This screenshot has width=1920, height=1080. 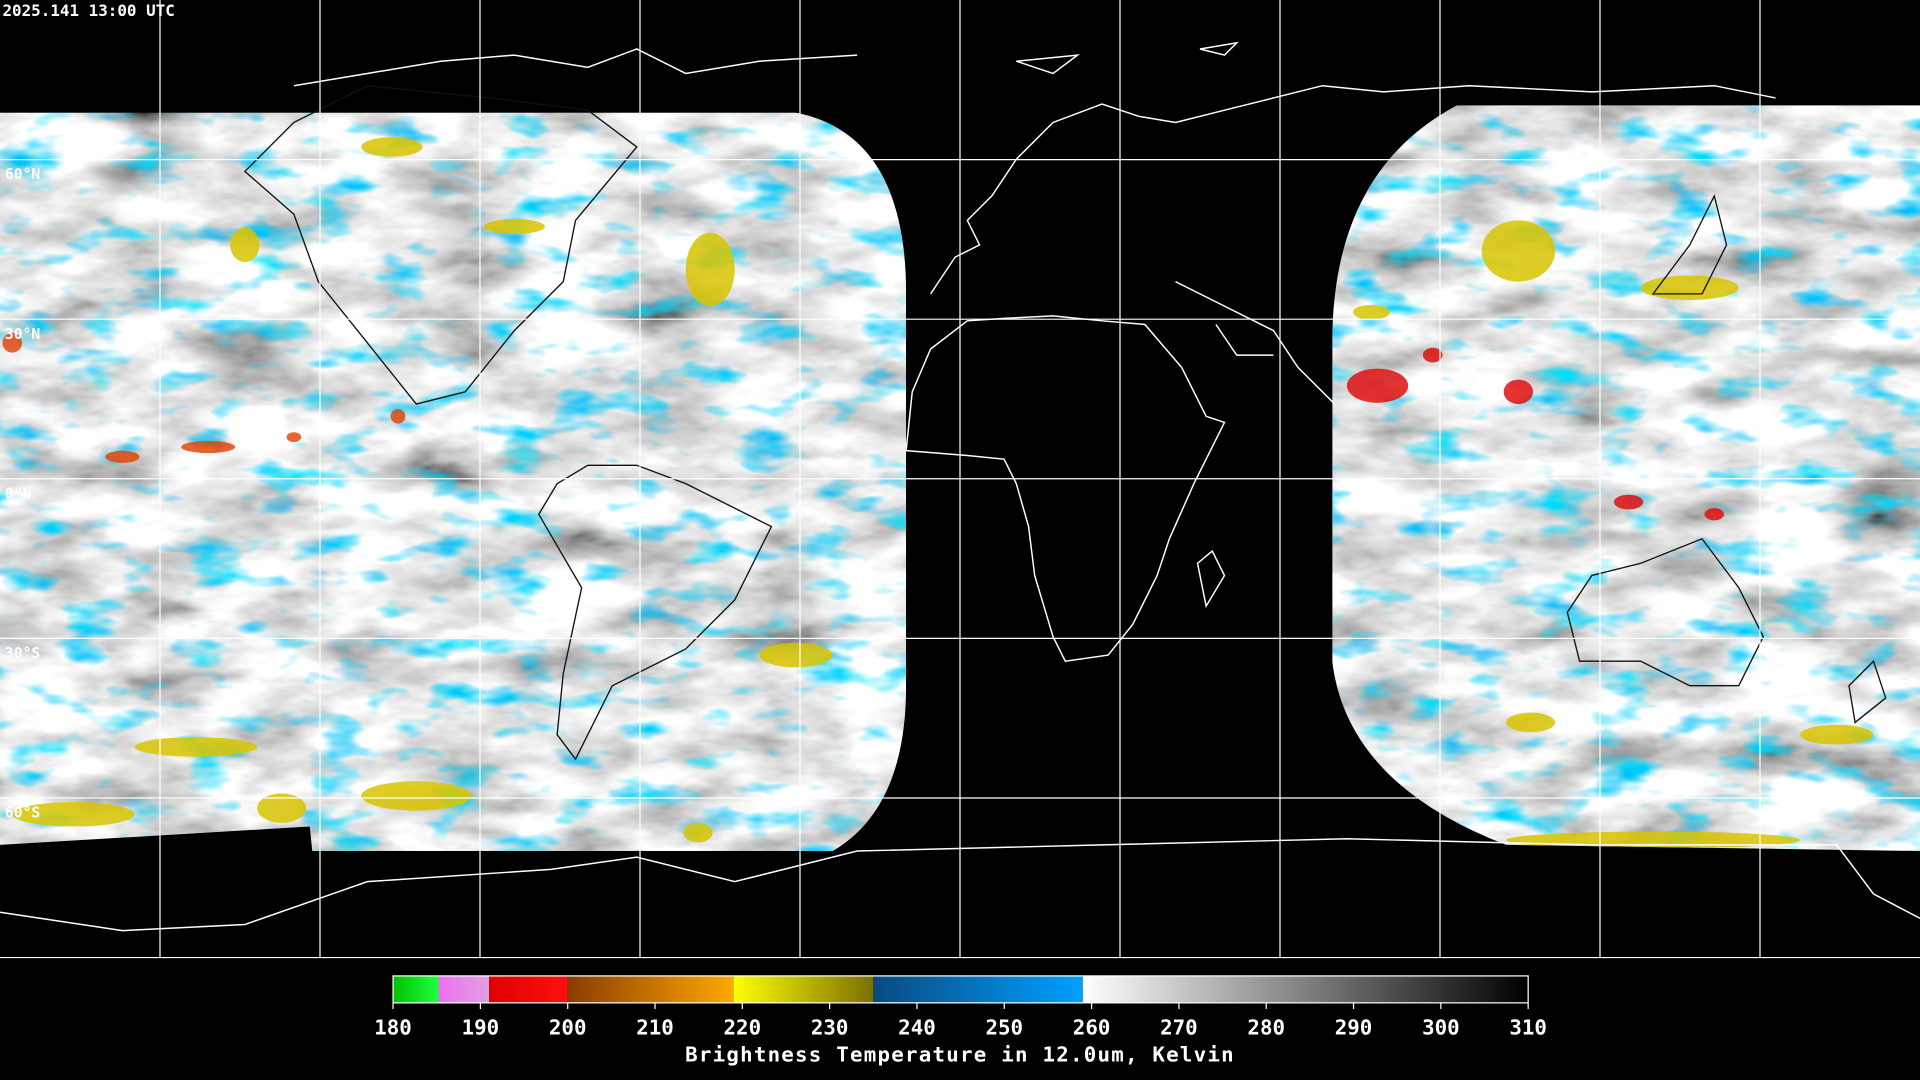 What do you see at coordinates (1528, 1028) in the screenshot?
I see `colorbar-tick-label: 310` at bounding box center [1528, 1028].